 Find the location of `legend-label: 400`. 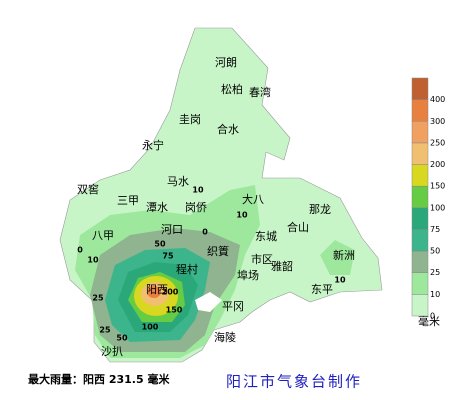

legend-label: 400 is located at coordinates (437, 99).